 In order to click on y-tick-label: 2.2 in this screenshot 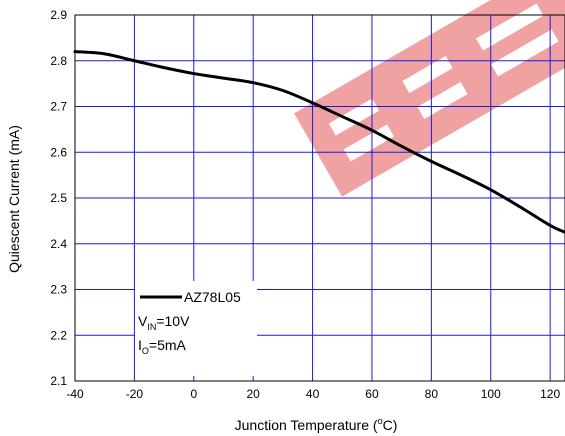, I will do `click(58, 335)`.